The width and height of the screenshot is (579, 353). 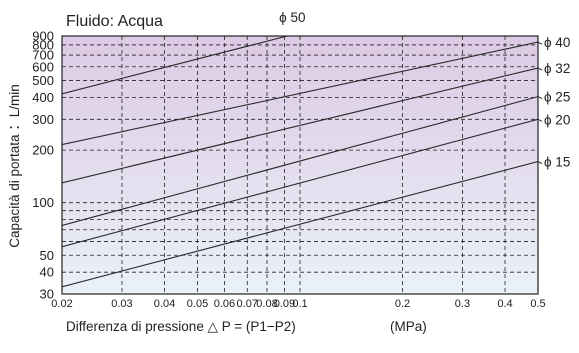 I want to click on series-label: ϕ 32, so click(x=557, y=68).